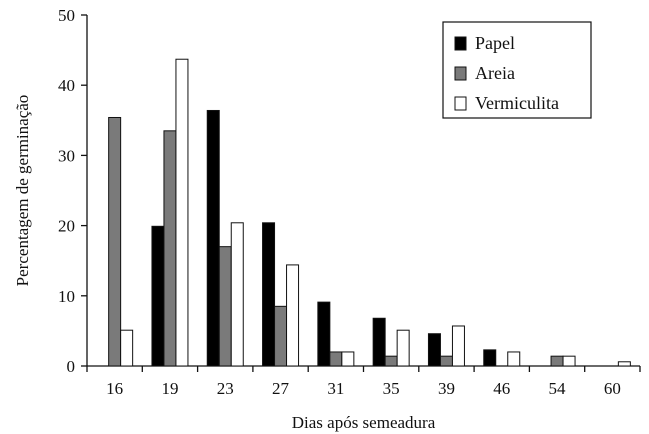  What do you see at coordinates (22, 191) in the screenshot?
I see `y-axis-title: Percentagem de germinação` at bounding box center [22, 191].